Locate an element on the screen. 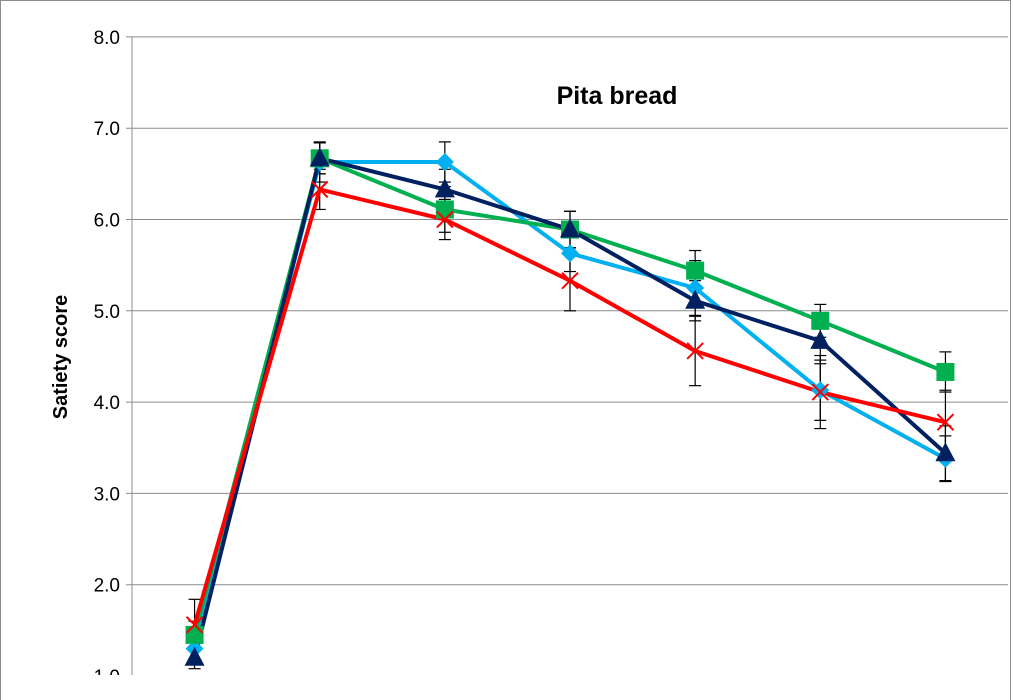 The height and width of the screenshot is (700, 1013). y-tick-label: 7.0 is located at coordinates (107, 129).